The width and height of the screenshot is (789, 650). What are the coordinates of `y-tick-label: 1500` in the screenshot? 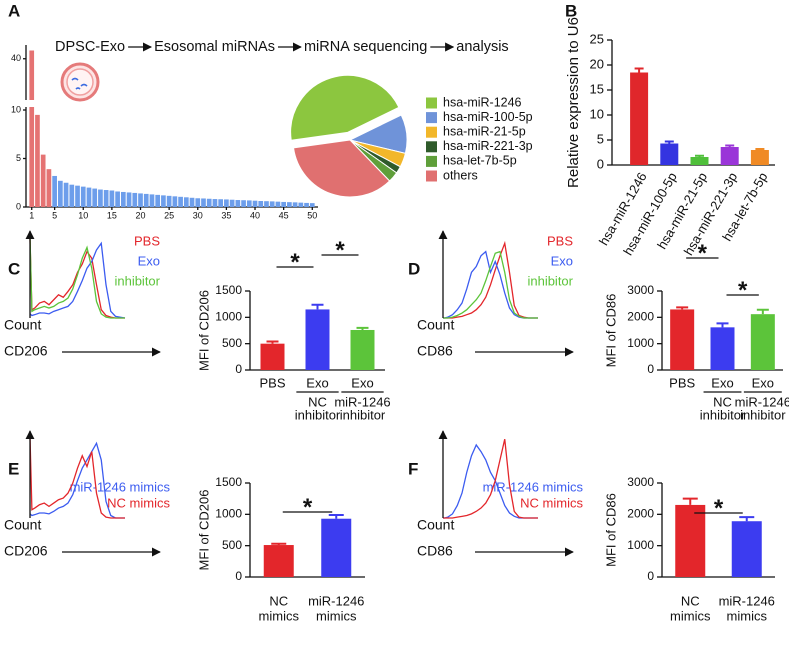 It's located at (228, 482).